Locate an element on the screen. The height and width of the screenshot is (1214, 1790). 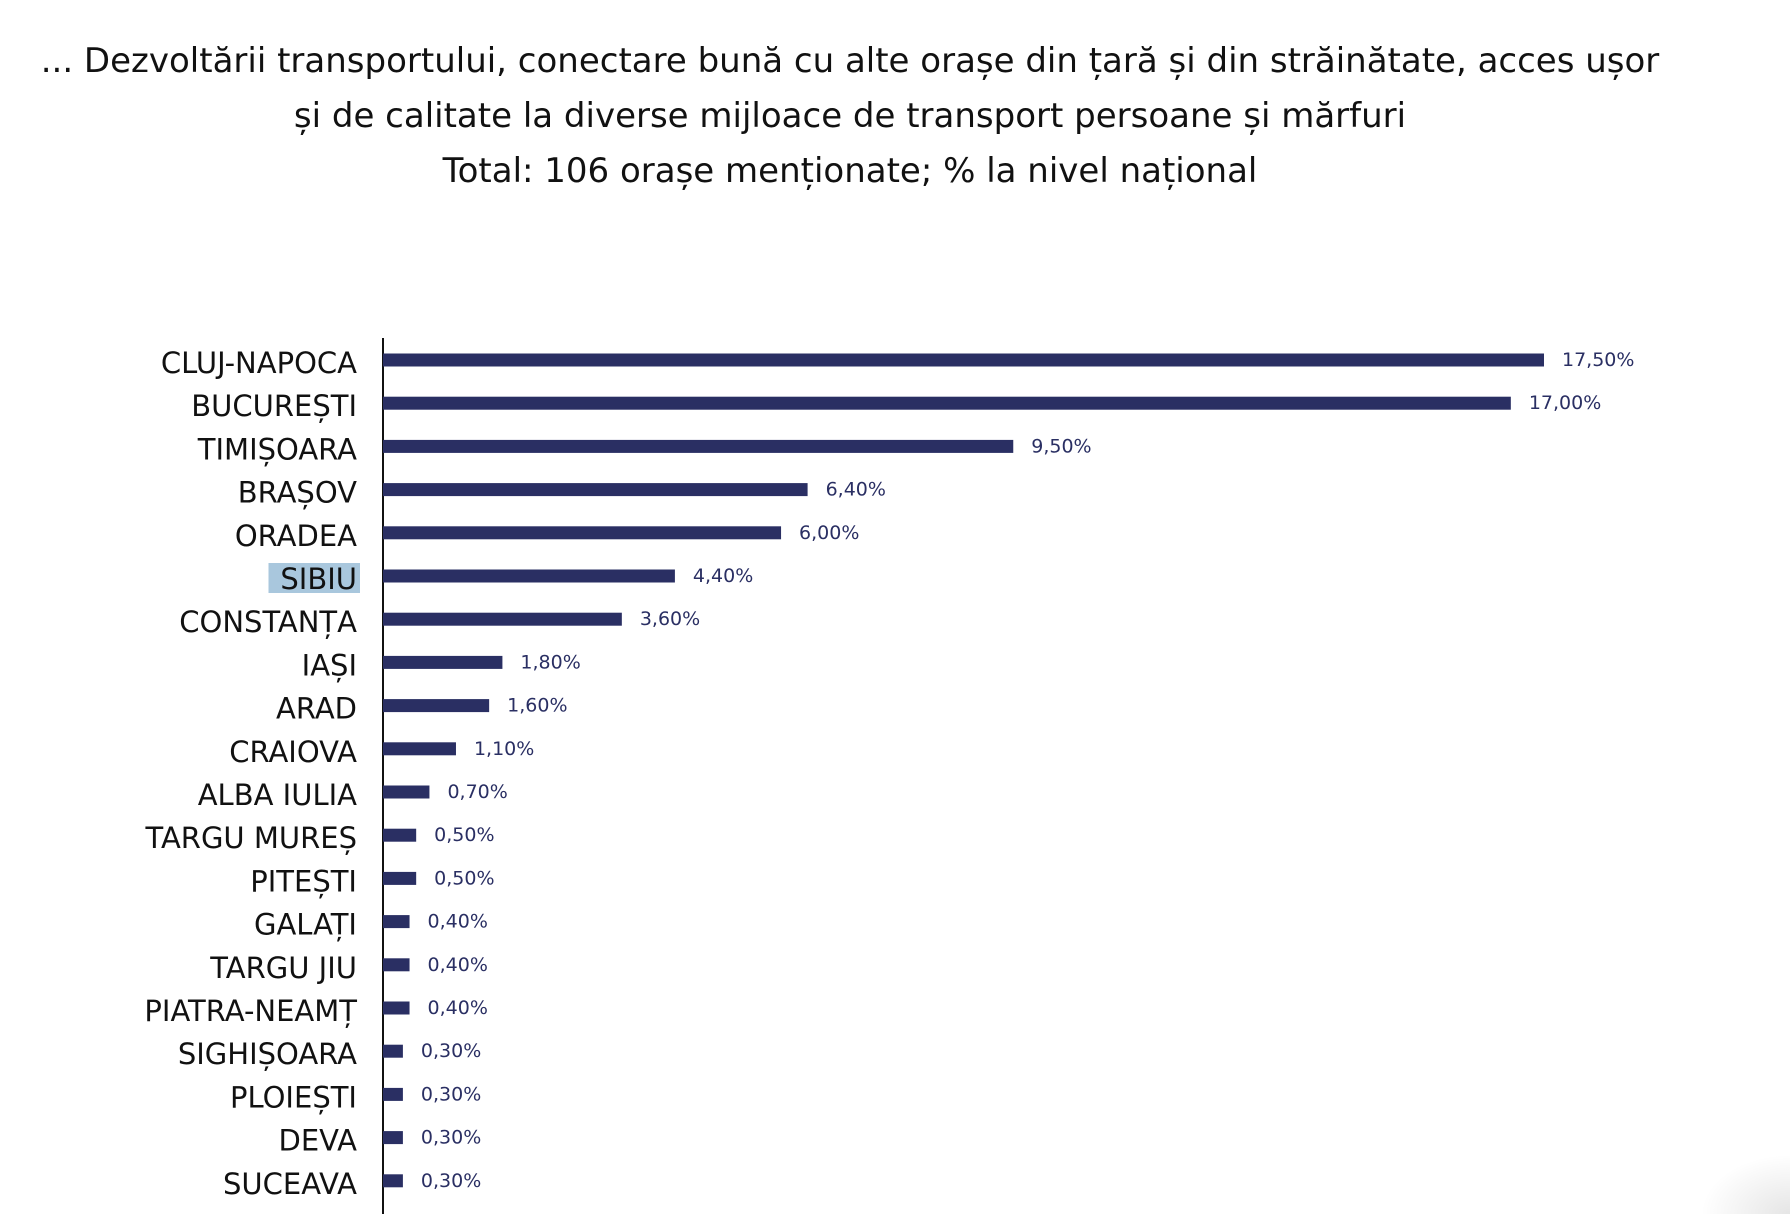
category-label: PITEȘTI is located at coordinates (303, 881).